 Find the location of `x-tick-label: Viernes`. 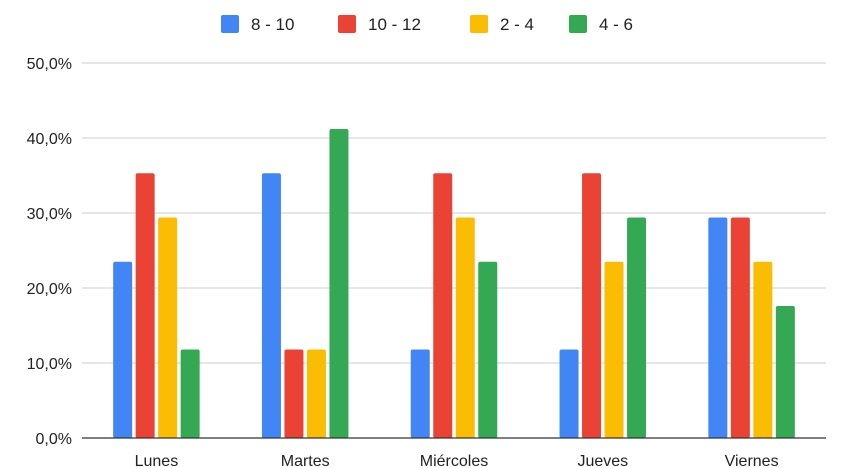

x-tick-label: Viernes is located at coordinates (752, 460).